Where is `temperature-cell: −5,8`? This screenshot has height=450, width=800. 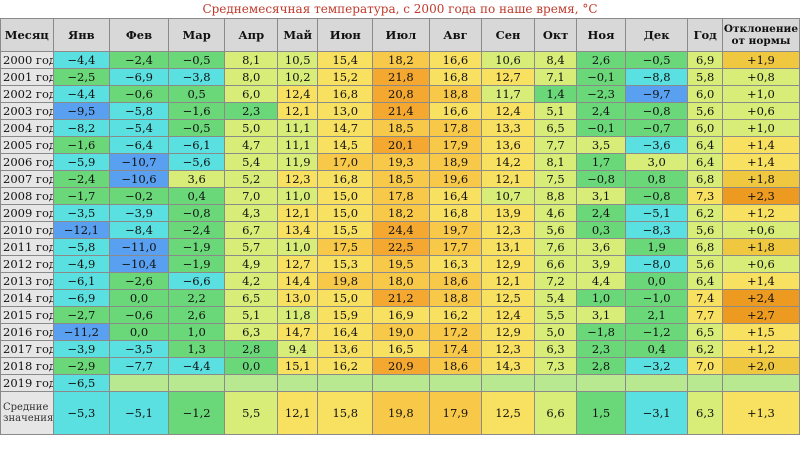
temperature-cell: −5,8 is located at coordinates (81, 247).